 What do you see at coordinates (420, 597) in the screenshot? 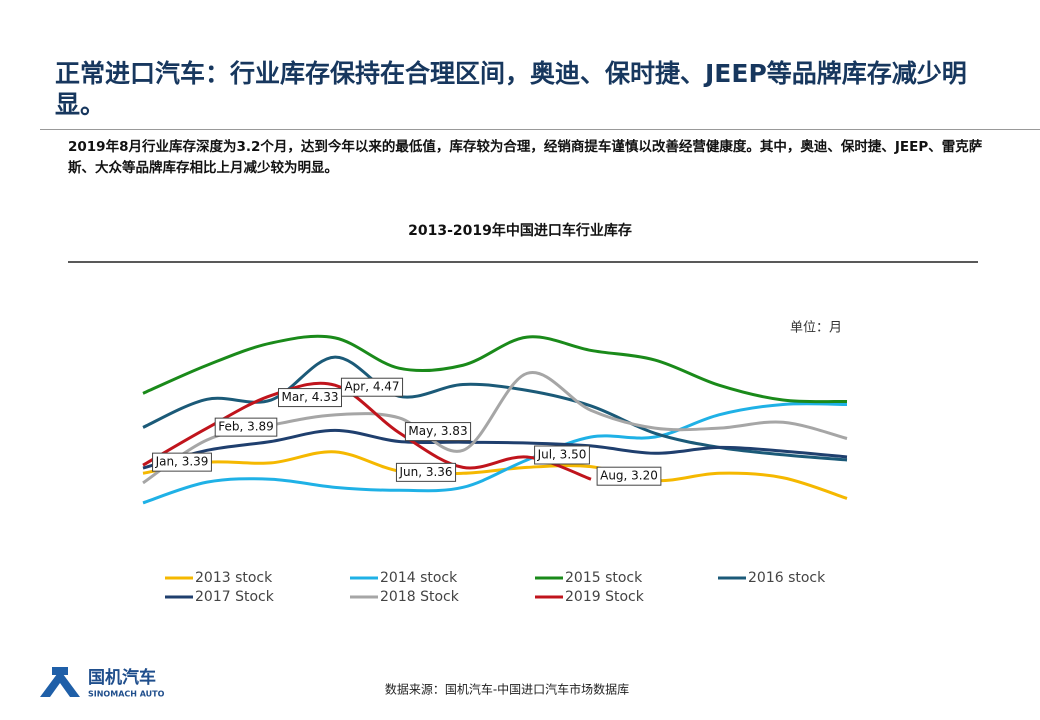
I see `legend-label: 2018 Stock` at bounding box center [420, 597].